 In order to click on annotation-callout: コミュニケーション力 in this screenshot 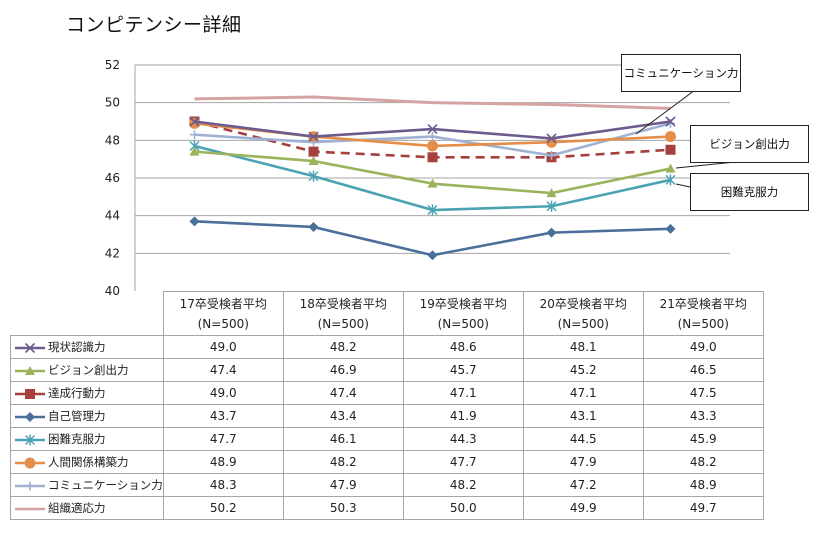, I will do `click(681, 73)`.